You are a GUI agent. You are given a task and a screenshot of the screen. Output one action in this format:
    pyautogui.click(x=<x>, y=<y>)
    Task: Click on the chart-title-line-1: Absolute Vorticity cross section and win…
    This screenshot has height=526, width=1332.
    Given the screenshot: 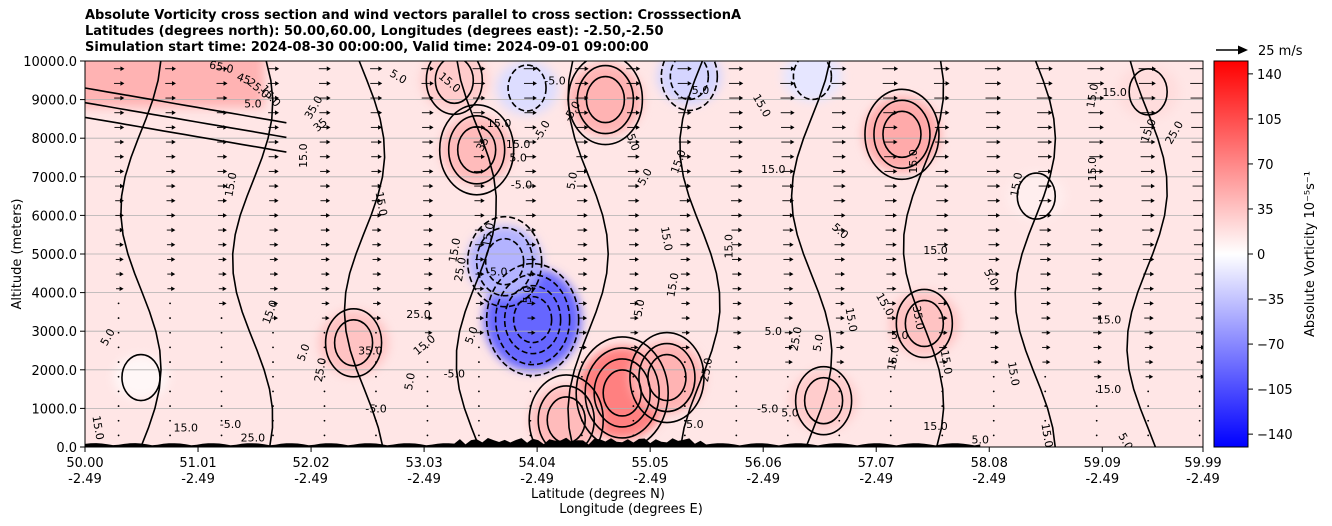 What is the action you would take?
    pyautogui.click(x=413, y=15)
    